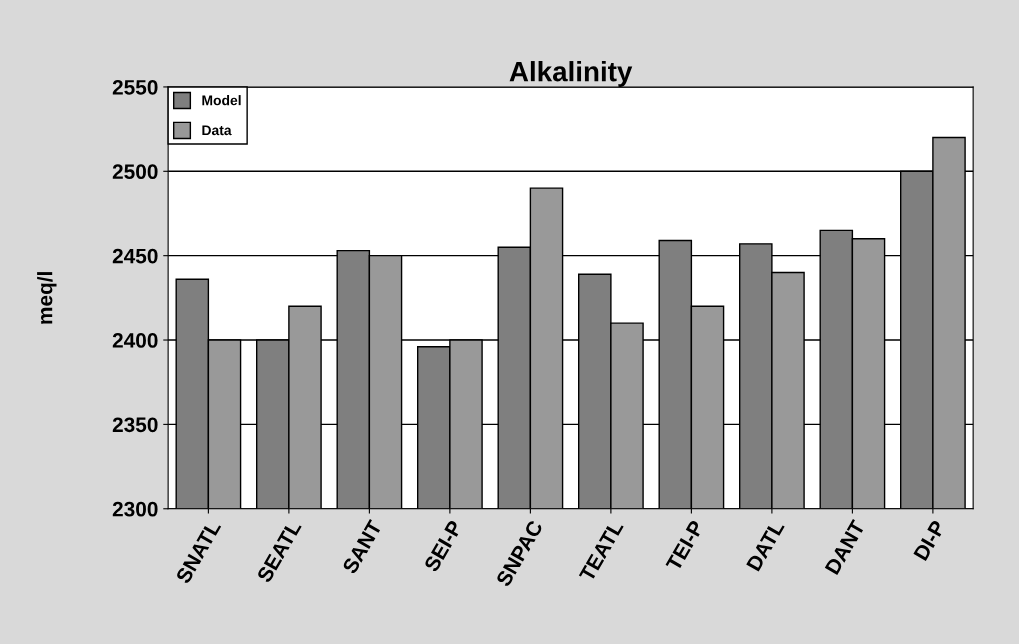 The height and width of the screenshot is (644, 1019). Describe the element at coordinates (571, 74) in the screenshot. I see `chart-title: Alkalinity` at that location.